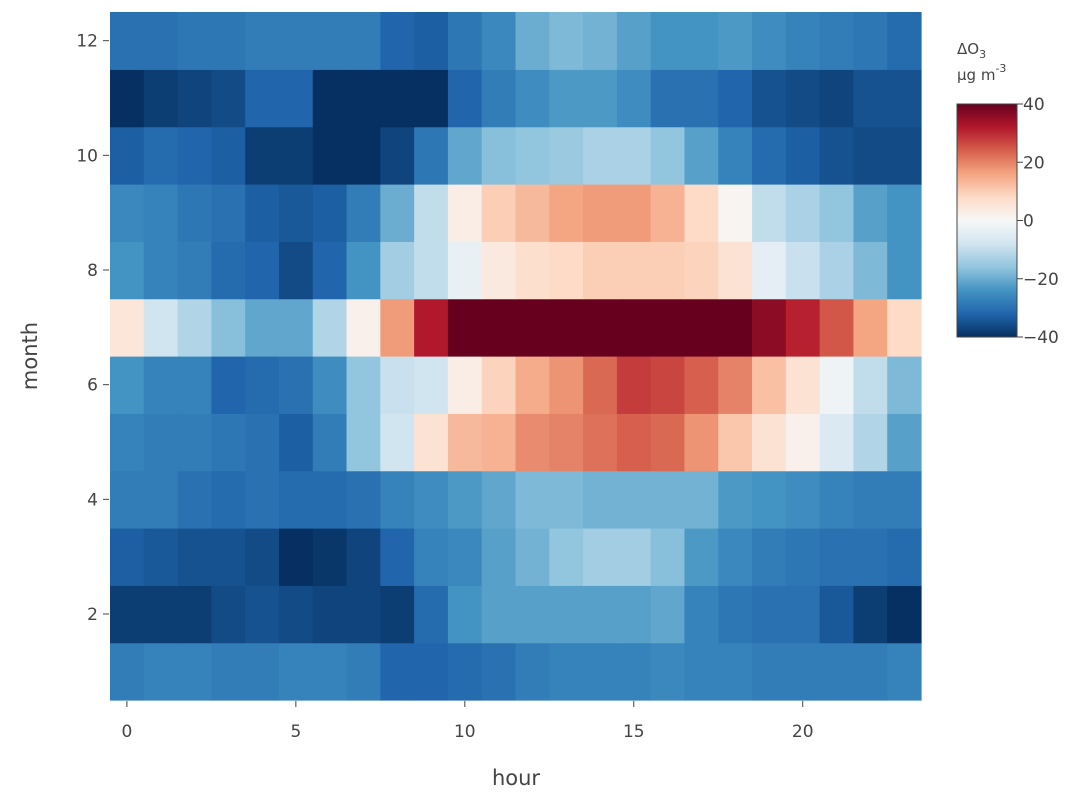 This screenshot has height=796, width=1079. What do you see at coordinates (971, 50) in the screenshot?
I see `colorbar-title-line1: ΔO3` at bounding box center [971, 50].